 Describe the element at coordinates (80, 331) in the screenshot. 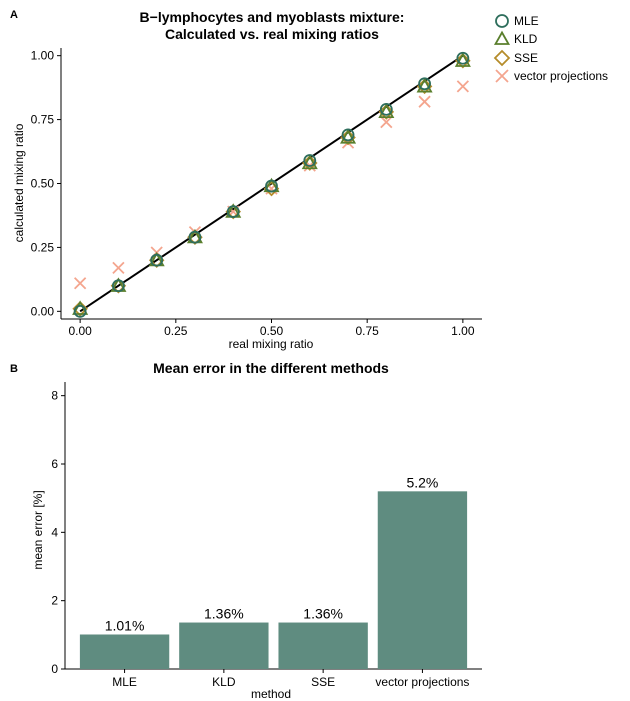

I see `x-tick-label: 0.00` at that location.